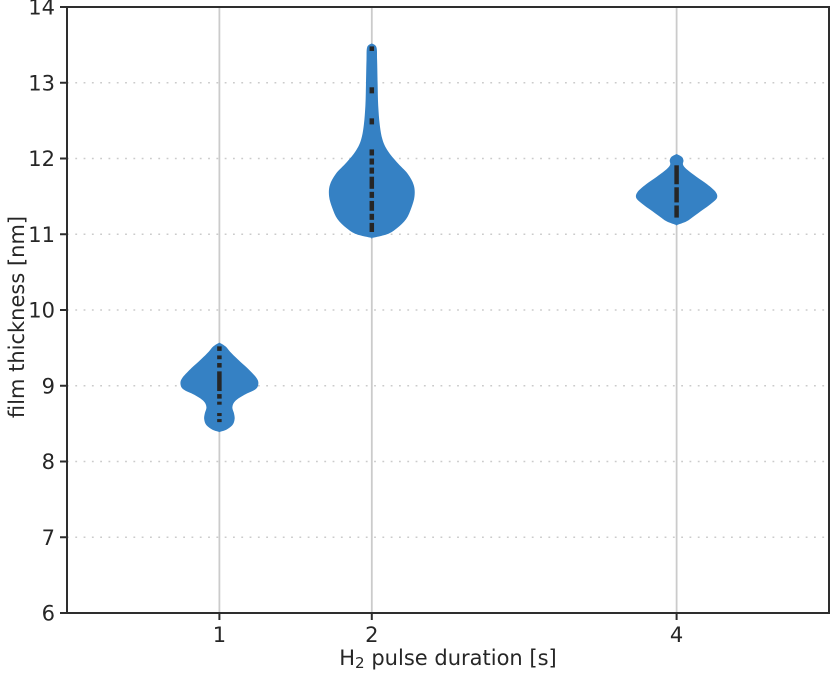 This screenshot has width=832, height=675. Describe the element at coordinates (48, 462) in the screenshot. I see `y-tick-label: 8` at that location.